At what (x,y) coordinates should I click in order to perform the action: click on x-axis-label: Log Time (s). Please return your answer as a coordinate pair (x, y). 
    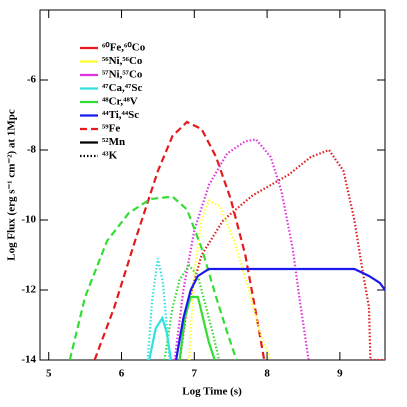
    Looking at the image, I should click on (212, 392).